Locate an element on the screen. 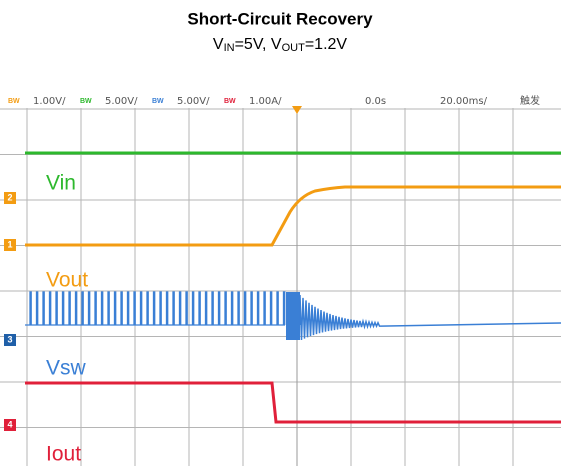 This screenshot has width=561, height=466. trace-label: Vin is located at coordinates (61, 183).